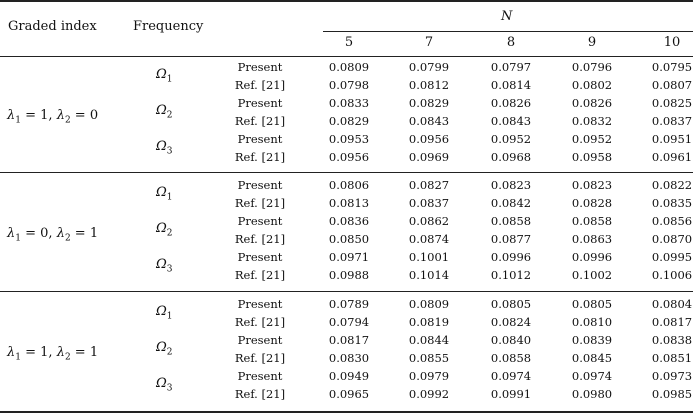  I want to click on value-cell: 0.0810, so click(592, 322).